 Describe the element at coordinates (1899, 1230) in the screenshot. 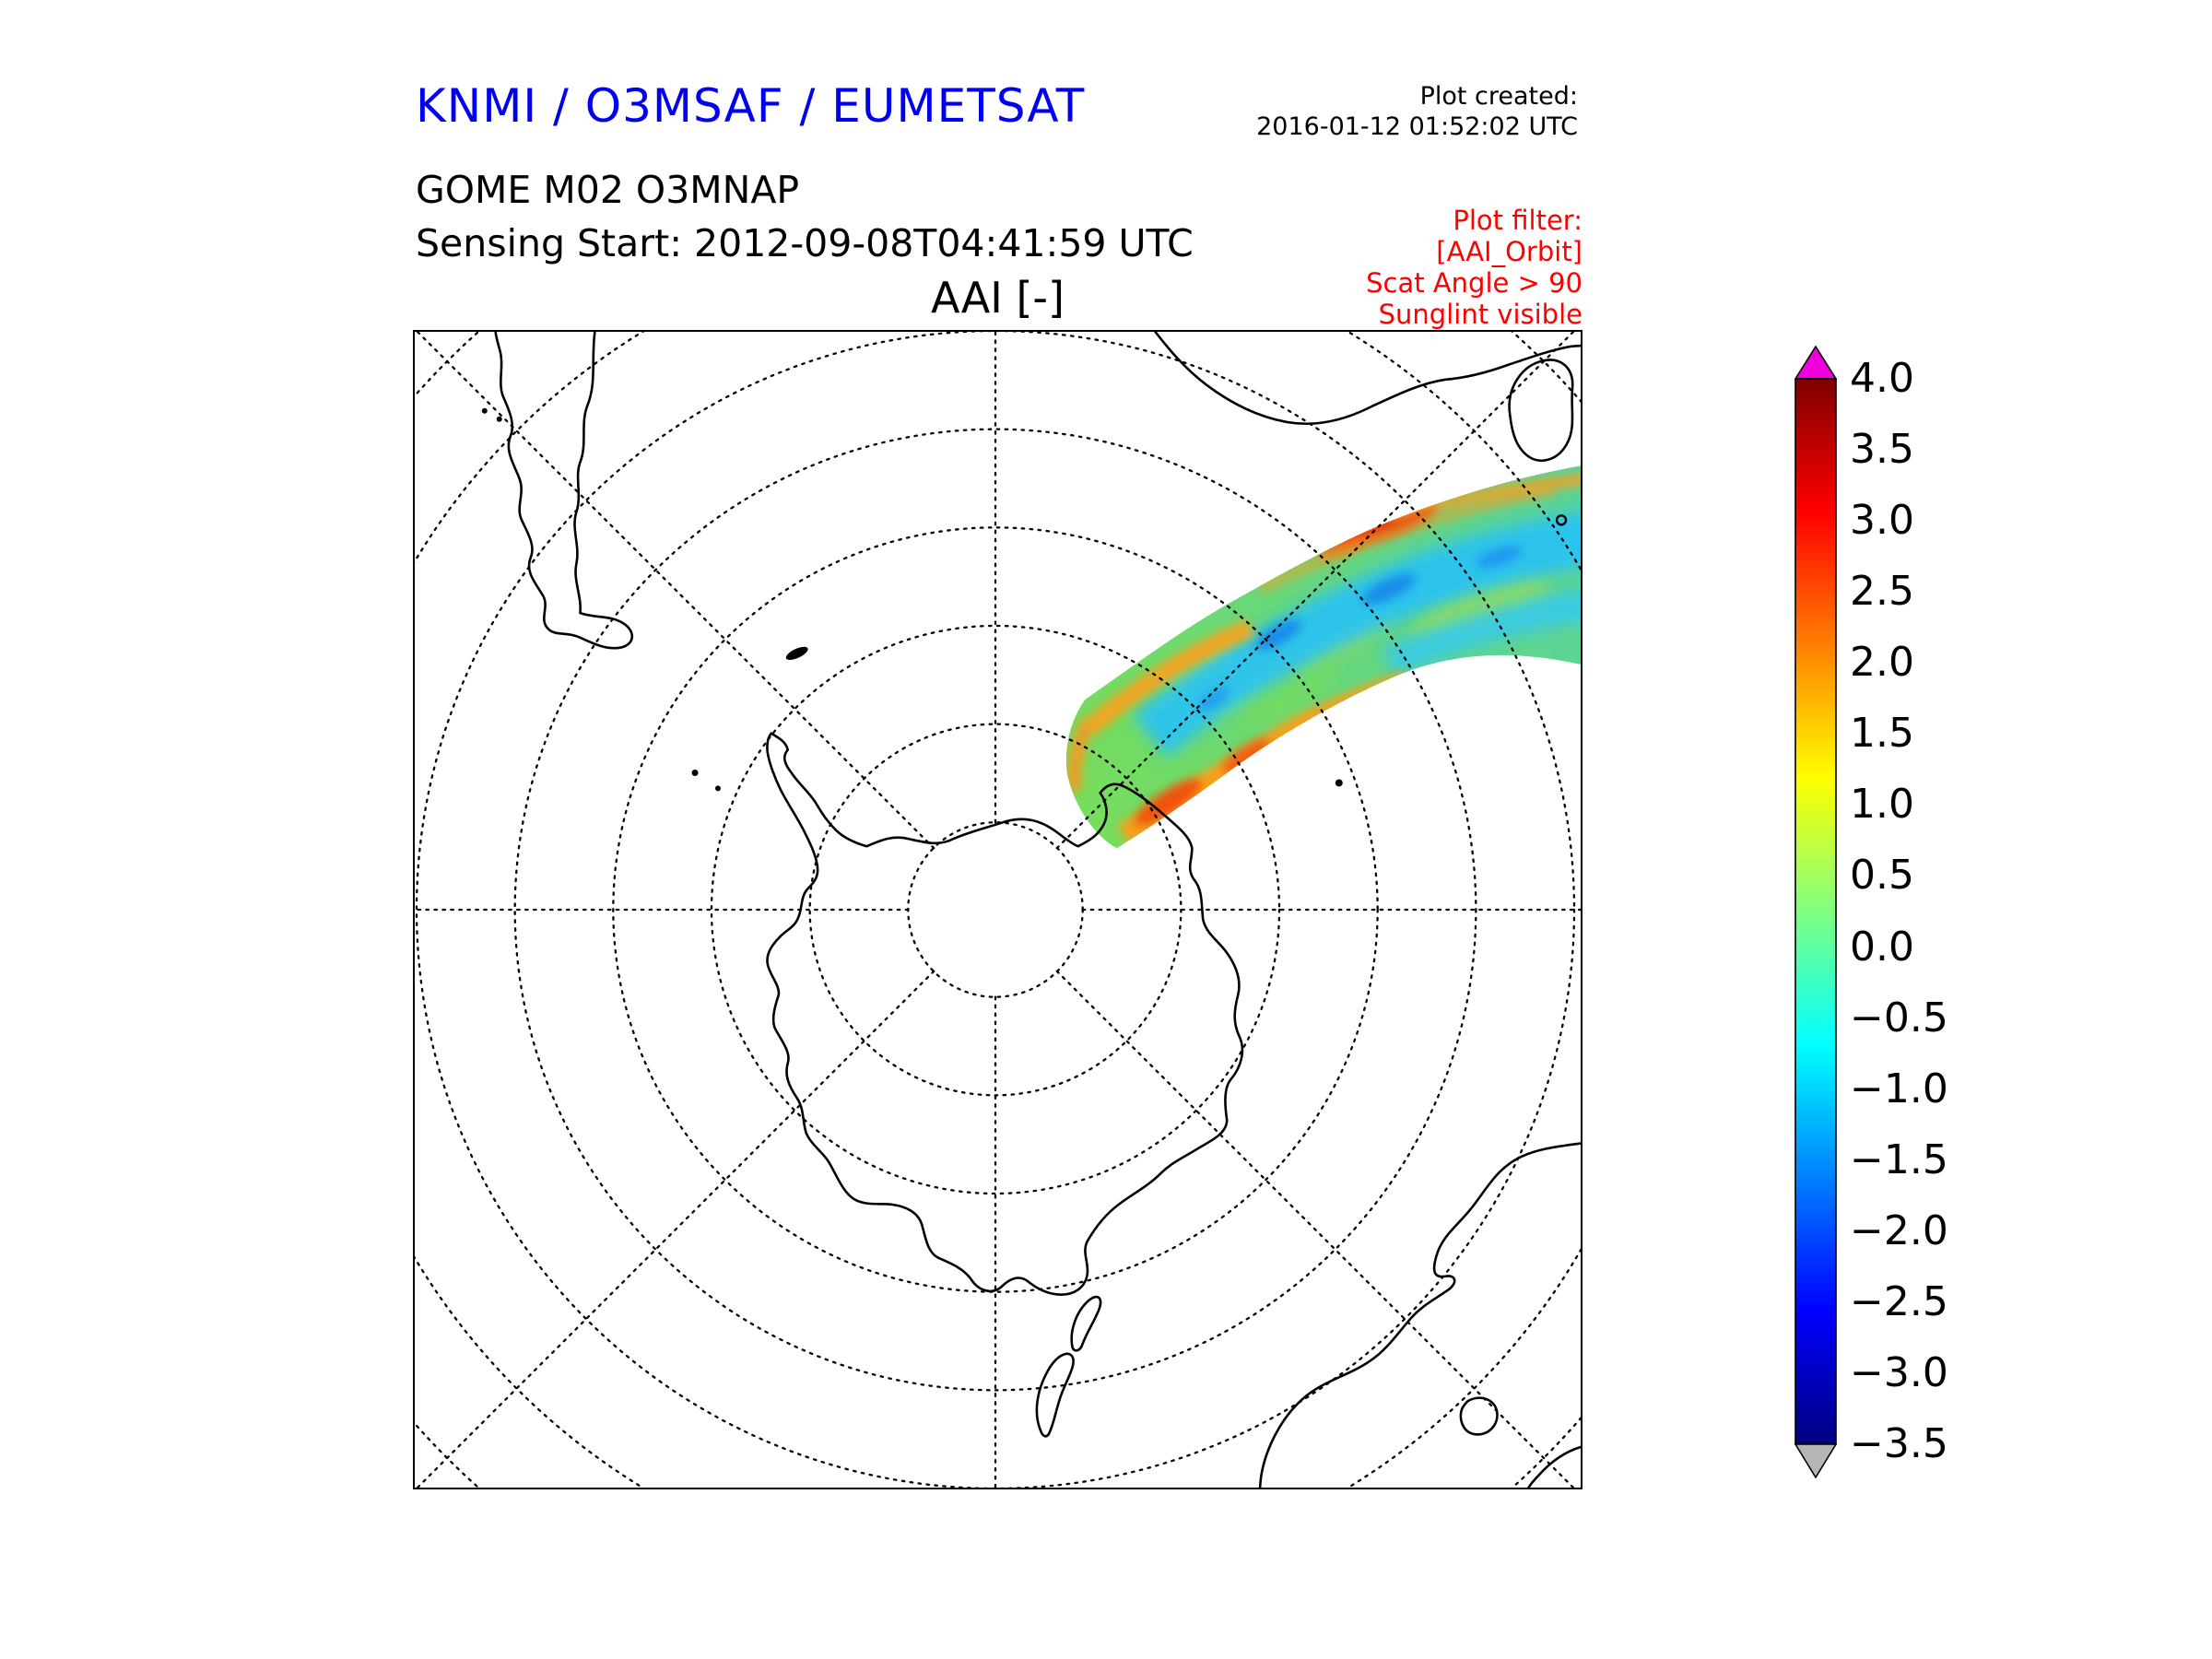

I see `colorbar-tick-label: −2.0` at that location.